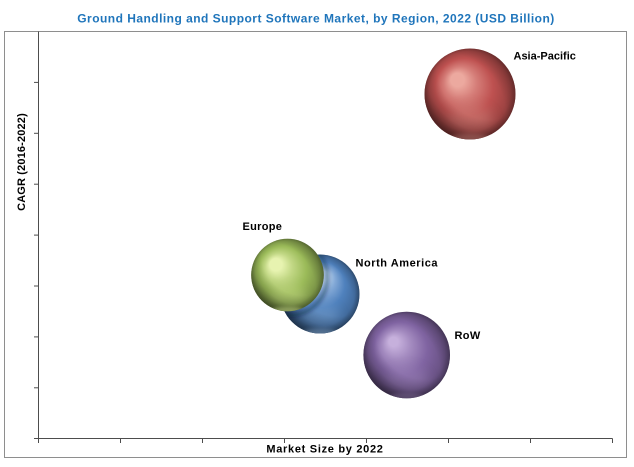 This screenshot has height=467, width=634. What do you see at coordinates (324, 450) in the screenshot?
I see `svg-text: Market Size by 2022` at bounding box center [324, 450].